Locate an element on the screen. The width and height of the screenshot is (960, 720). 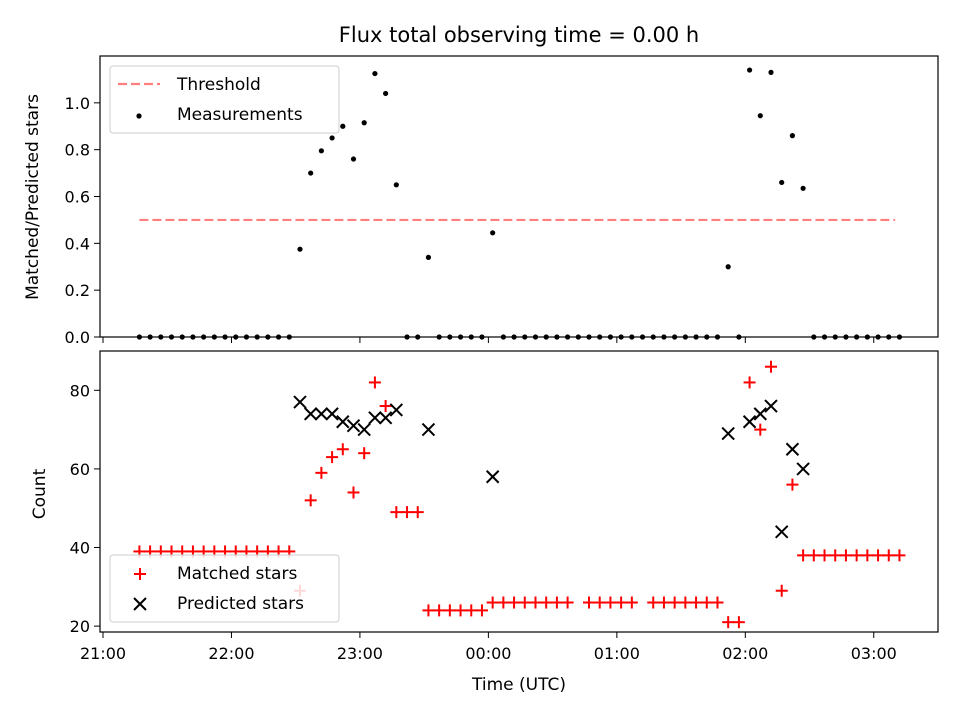
bottom-y-tick-label: 60 is located at coordinates (80, 469).